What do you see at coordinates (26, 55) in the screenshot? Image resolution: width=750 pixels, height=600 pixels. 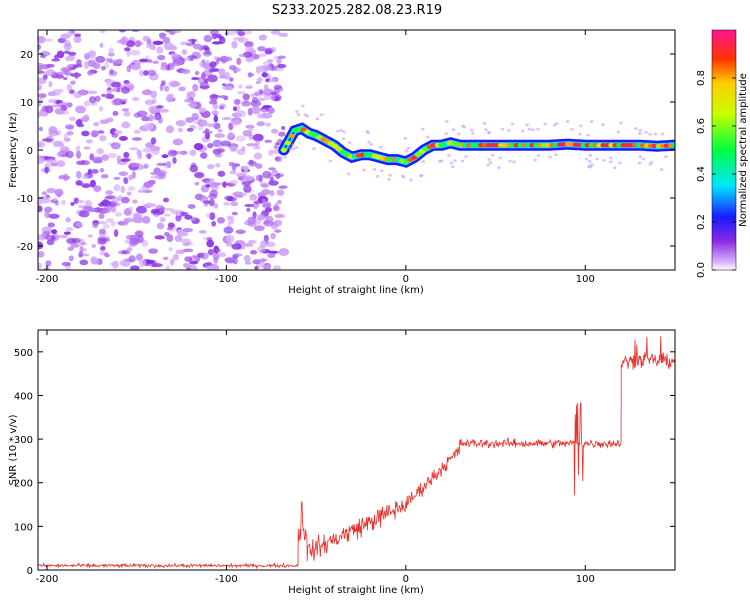 I see `spectrogram-ytick-label: 20` at bounding box center [26, 55].